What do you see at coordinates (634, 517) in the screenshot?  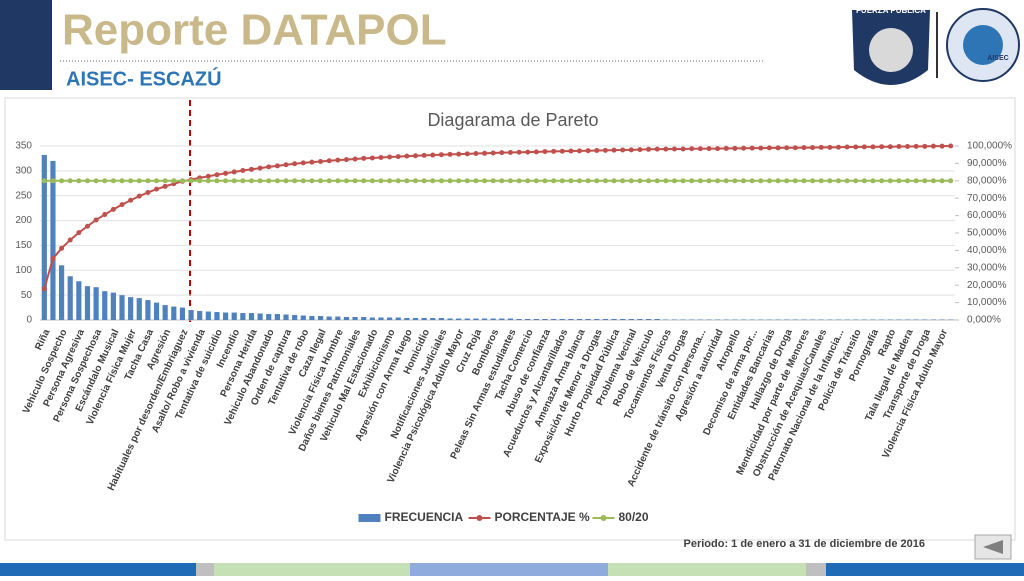 I see `legend-label: 80/20` at bounding box center [634, 517].